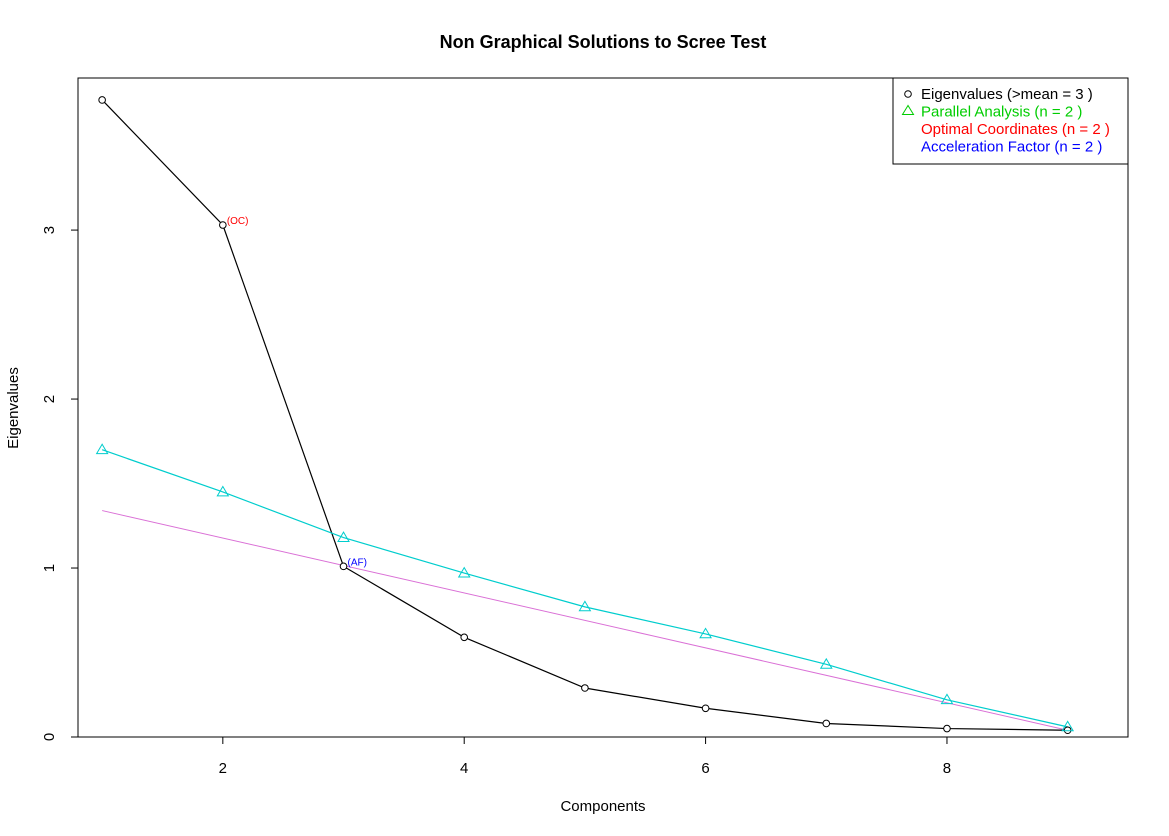  Describe the element at coordinates (49, 399) in the screenshot. I see `y-tick-label: 2` at that location.